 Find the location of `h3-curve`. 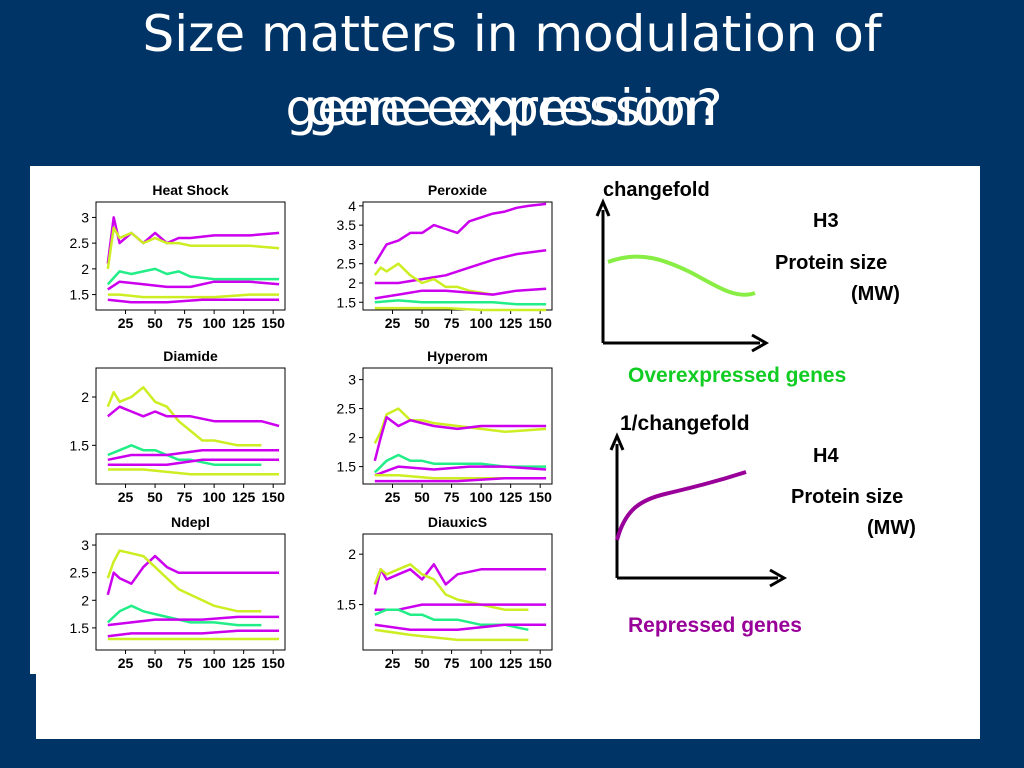

h3-curve is located at coordinates (681, 275).